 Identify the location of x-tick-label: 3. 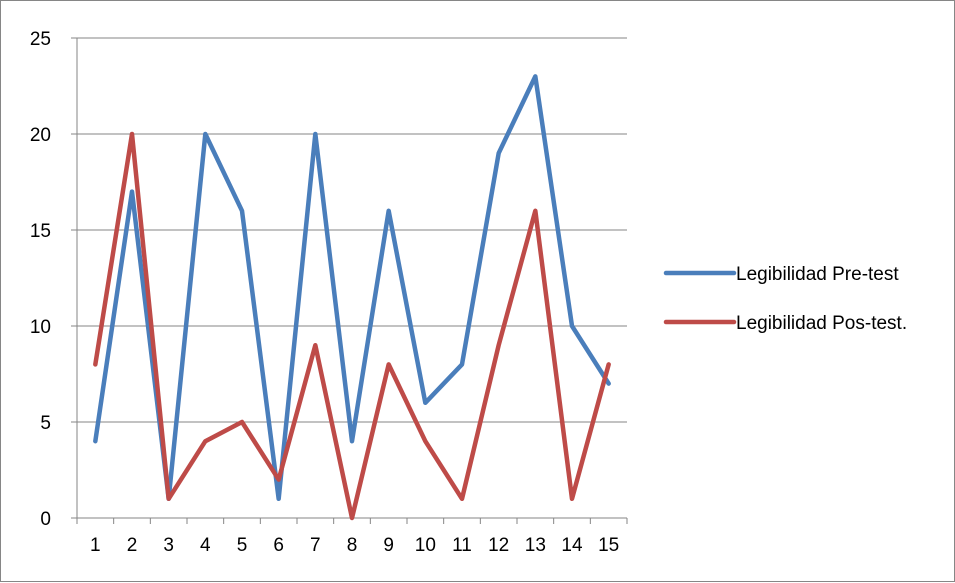
(168, 545).